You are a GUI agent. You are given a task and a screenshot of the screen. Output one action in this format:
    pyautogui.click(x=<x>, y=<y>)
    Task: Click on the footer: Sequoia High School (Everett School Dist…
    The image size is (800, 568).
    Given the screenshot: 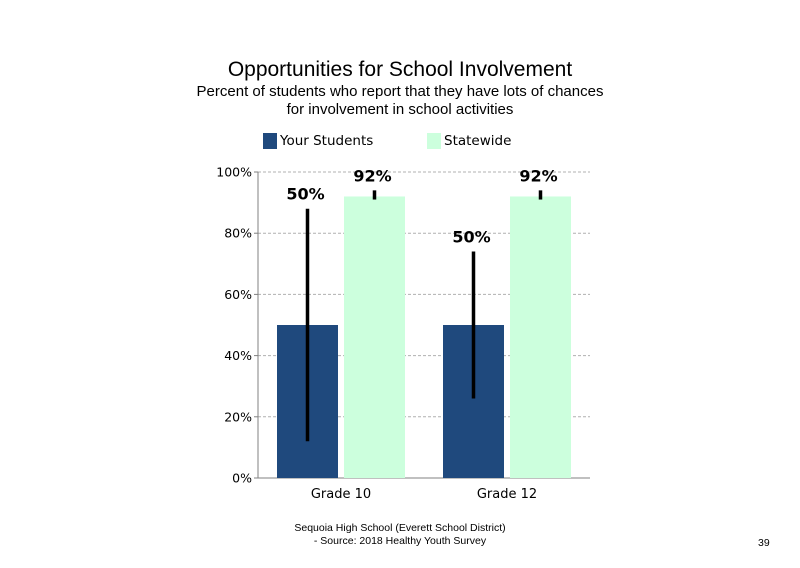 What is the action you would take?
    pyautogui.click(x=400, y=535)
    